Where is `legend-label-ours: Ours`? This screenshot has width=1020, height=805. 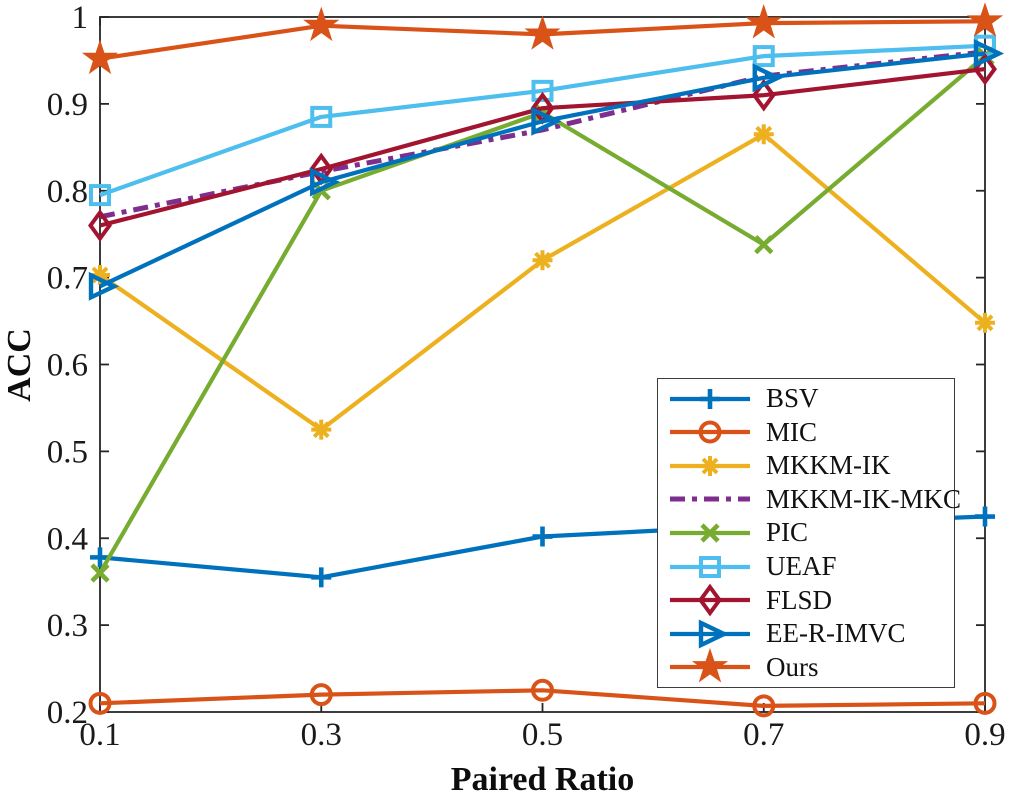
legend-label-ours: Ours is located at coordinates (792, 666).